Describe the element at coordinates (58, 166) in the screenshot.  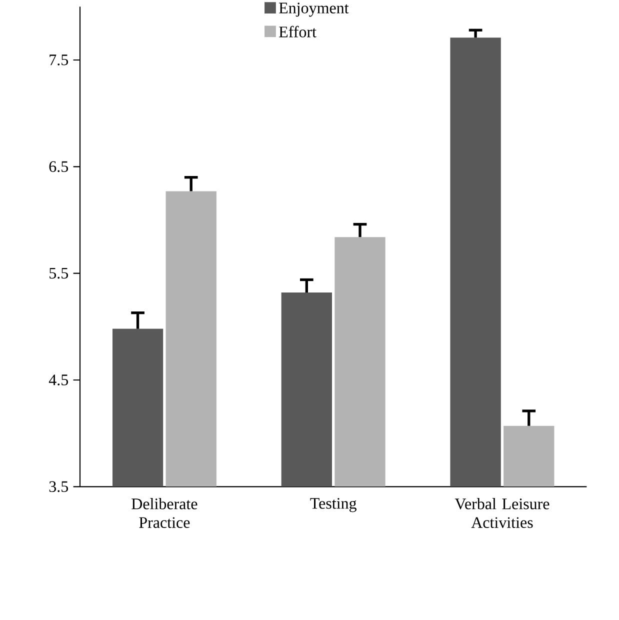
I see `y-tick-label: 6.5` at that location.